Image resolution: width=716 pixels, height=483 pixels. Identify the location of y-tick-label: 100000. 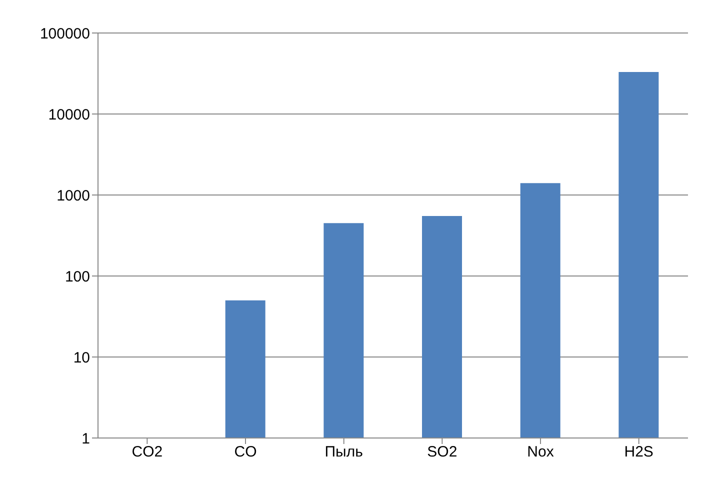
(65, 33).